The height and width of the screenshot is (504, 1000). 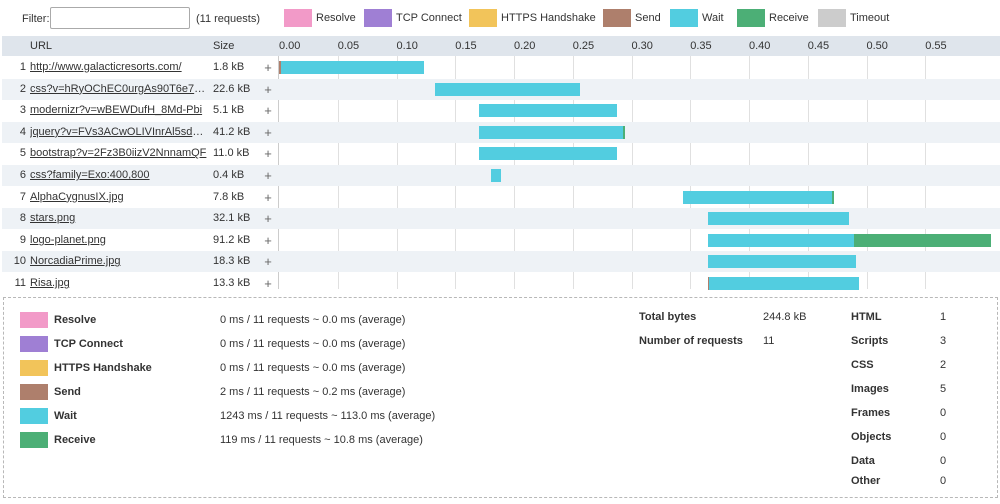 What do you see at coordinates (871, 437) in the screenshot?
I see `resource-type-label: Objects` at bounding box center [871, 437].